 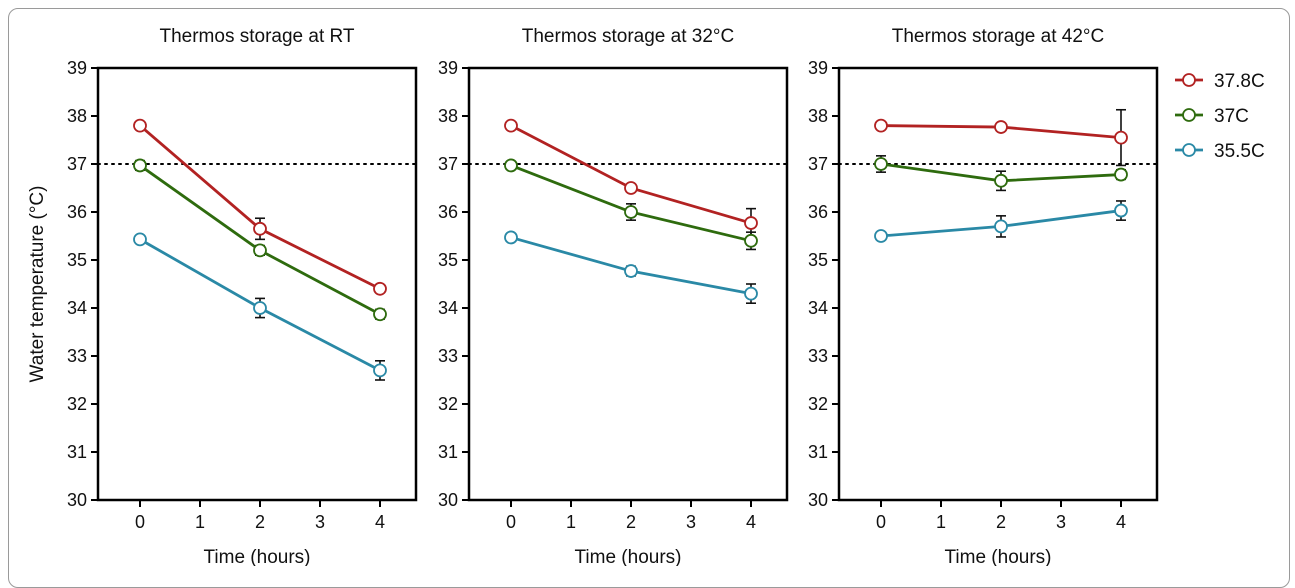 I want to click on panel-title: Thermos storage at 32°C, so click(x=628, y=36).